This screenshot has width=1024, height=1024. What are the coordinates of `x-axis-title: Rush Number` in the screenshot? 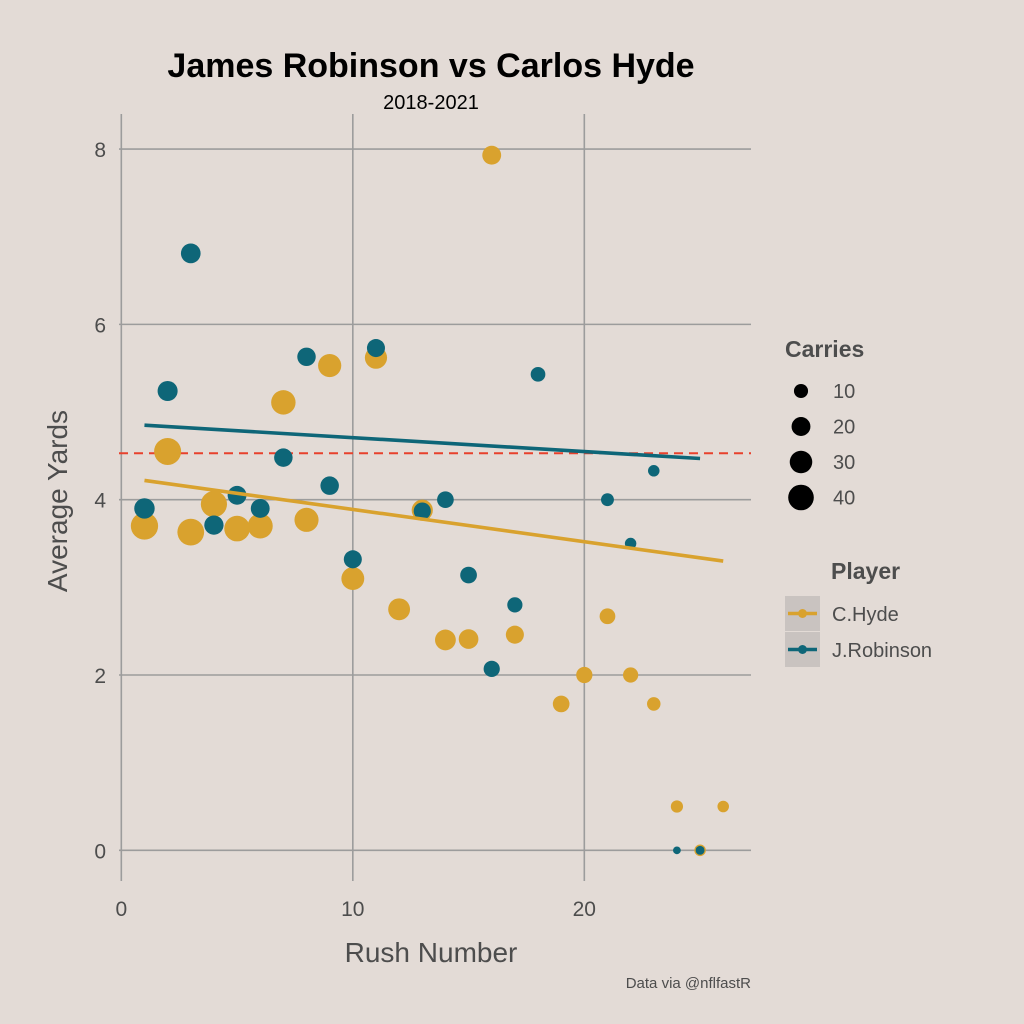 It's located at (431, 952).